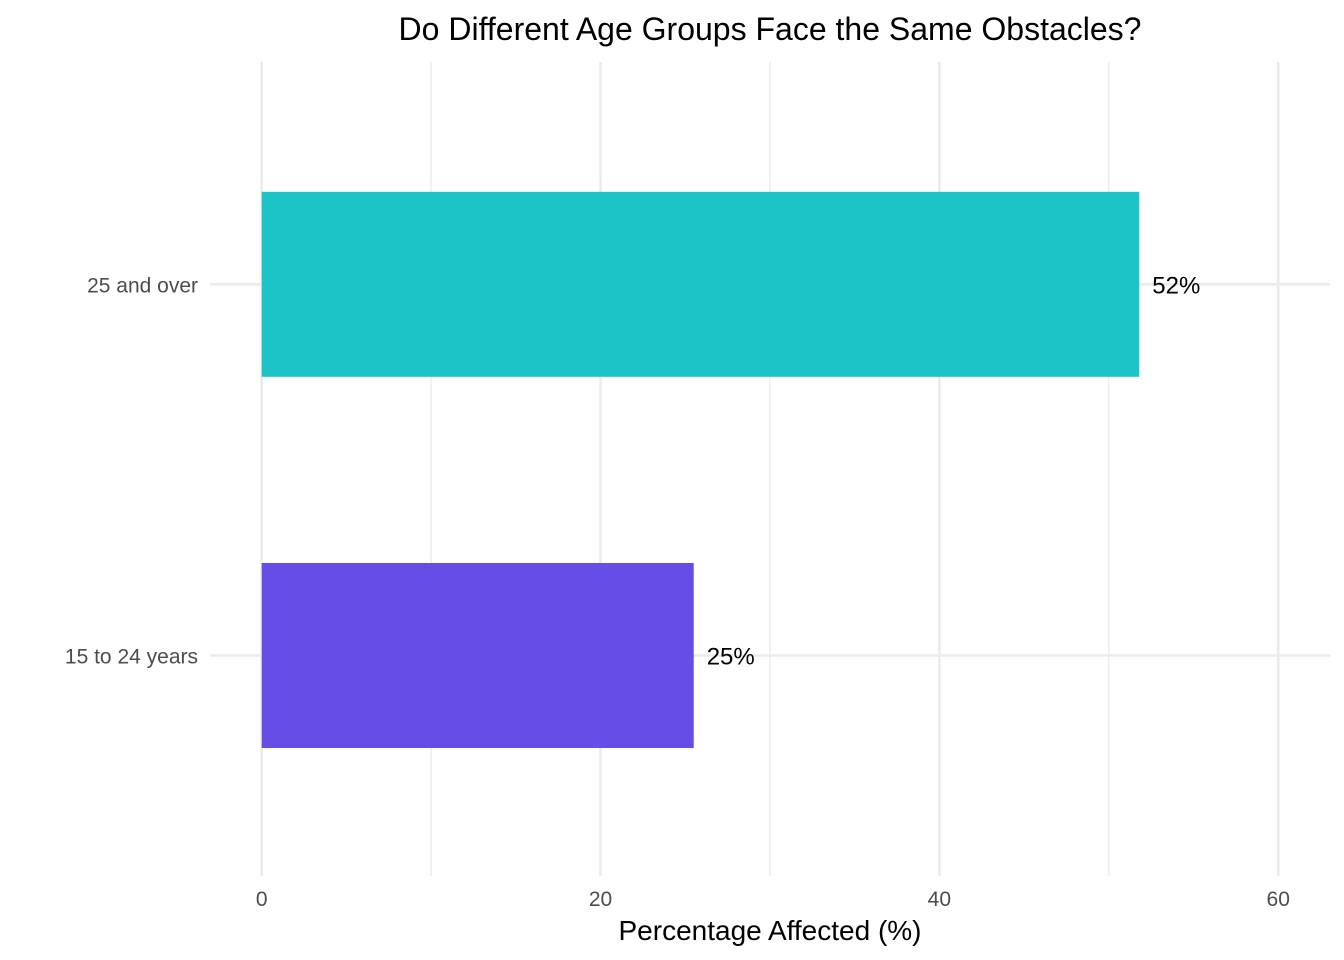 This screenshot has width=1344, height=960. What do you see at coordinates (731, 657) in the screenshot?
I see `data-label: 25%` at bounding box center [731, 657].